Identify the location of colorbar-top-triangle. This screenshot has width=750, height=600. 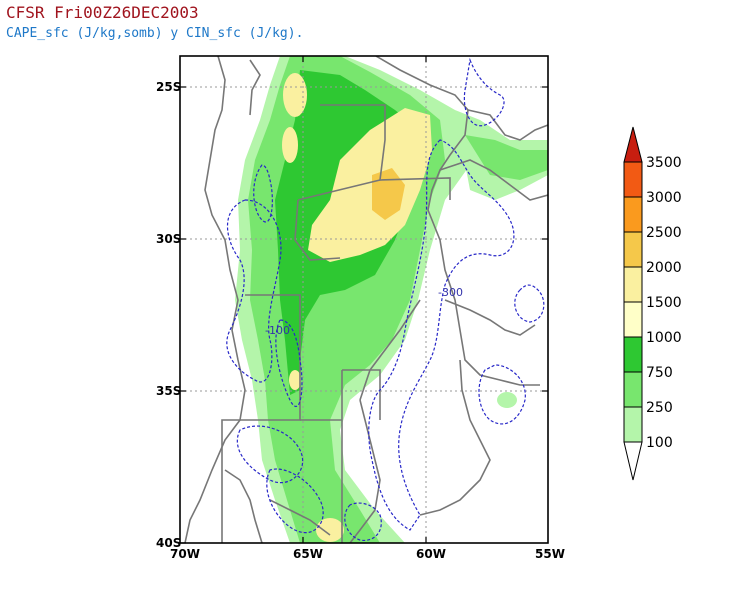
(633, 144).